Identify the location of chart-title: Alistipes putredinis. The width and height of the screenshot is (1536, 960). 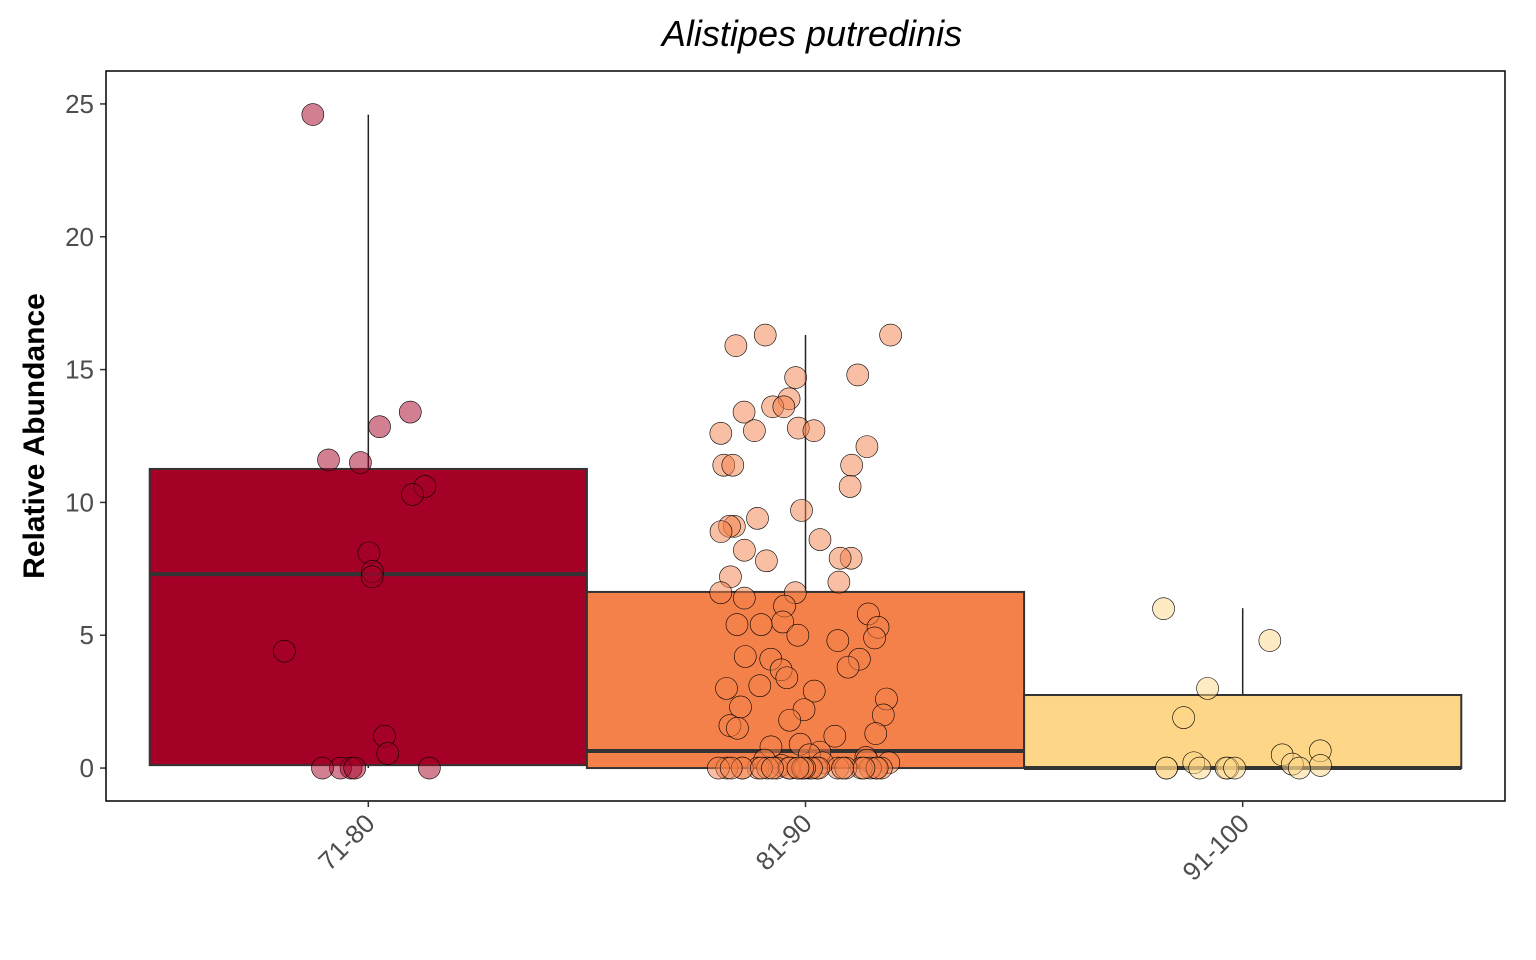
(811, 33).